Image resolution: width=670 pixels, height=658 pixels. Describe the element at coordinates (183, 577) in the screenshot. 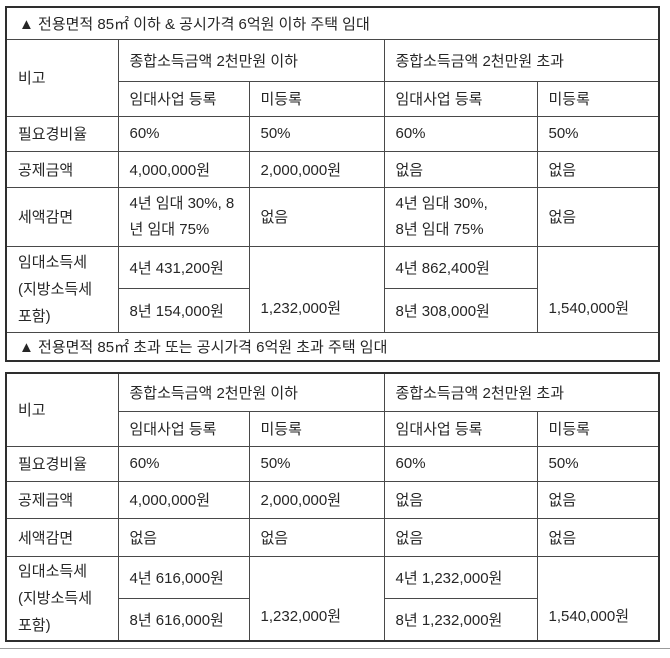

I see `cell-rental-tax-low-registered-4yr: 4년 616,000원` at that location.